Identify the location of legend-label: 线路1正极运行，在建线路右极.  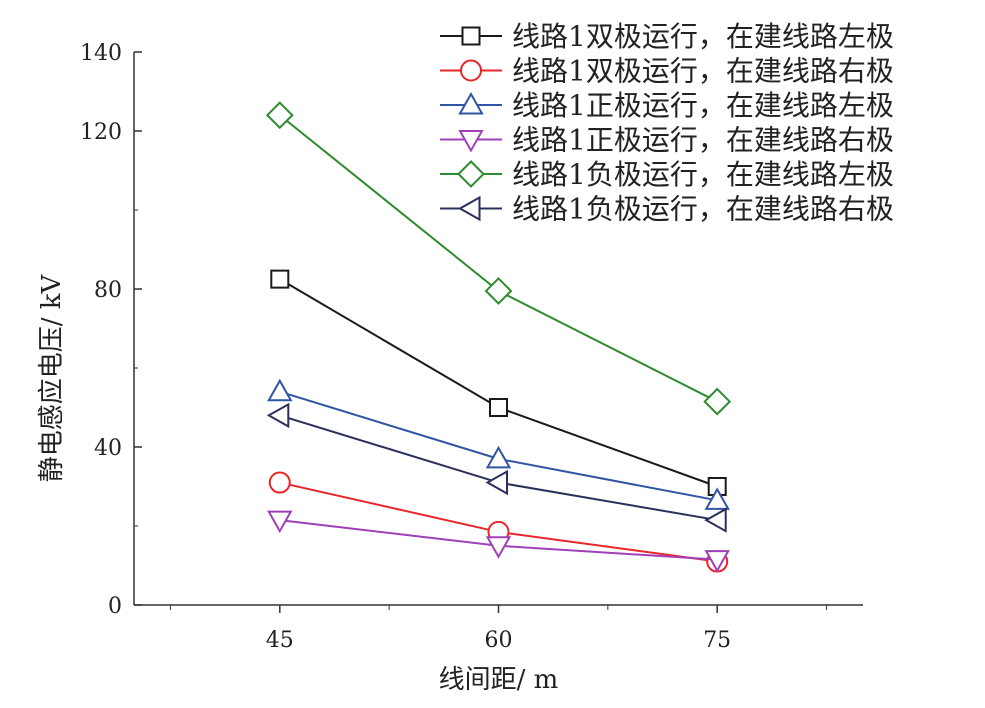
(703, 140).